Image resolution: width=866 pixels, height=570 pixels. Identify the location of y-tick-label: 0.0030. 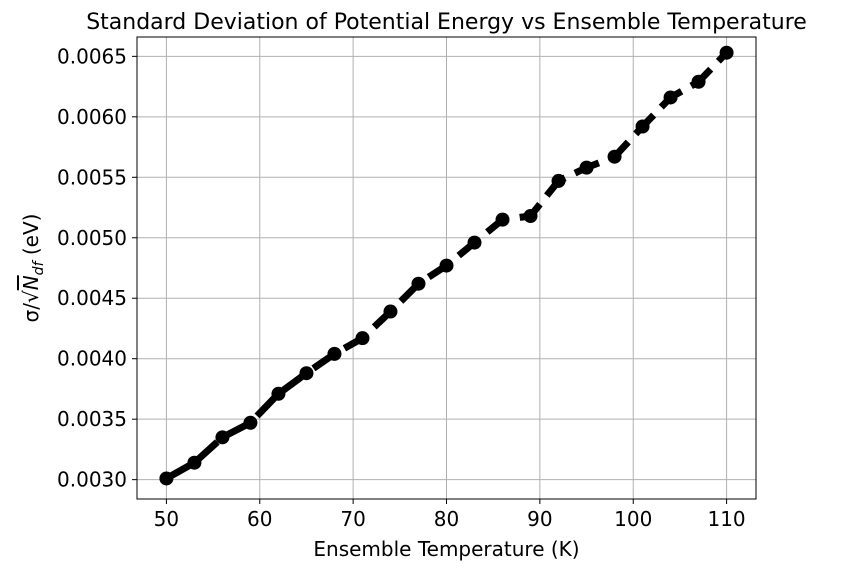
(92, 480).